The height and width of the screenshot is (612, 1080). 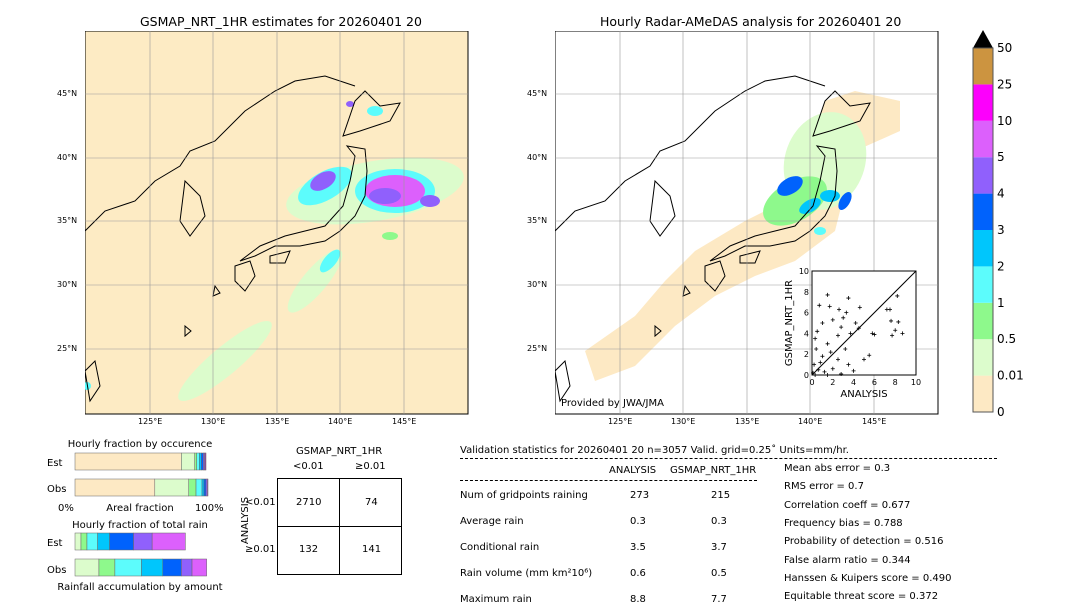 What do you see at coordinates (874, 421) in the screenshot?
I see `lon-tick-label: 145°E` at bounding box center [874, 421].